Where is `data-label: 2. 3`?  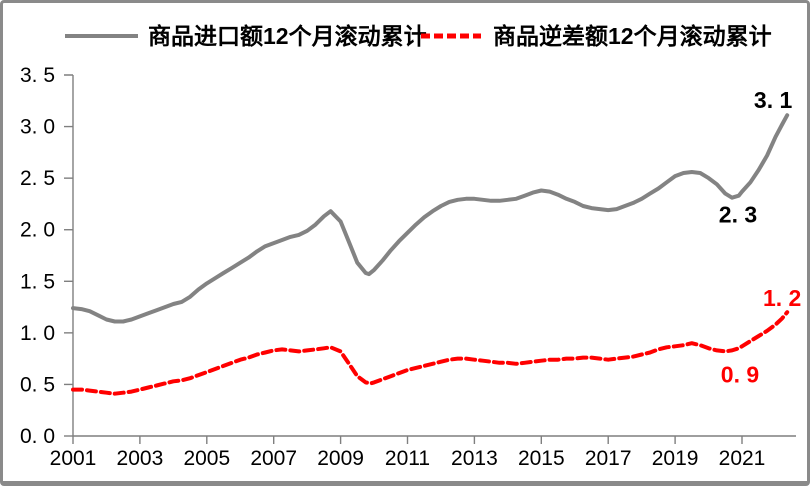 data-label: 2. 3 is located at coordinates (738, 215).